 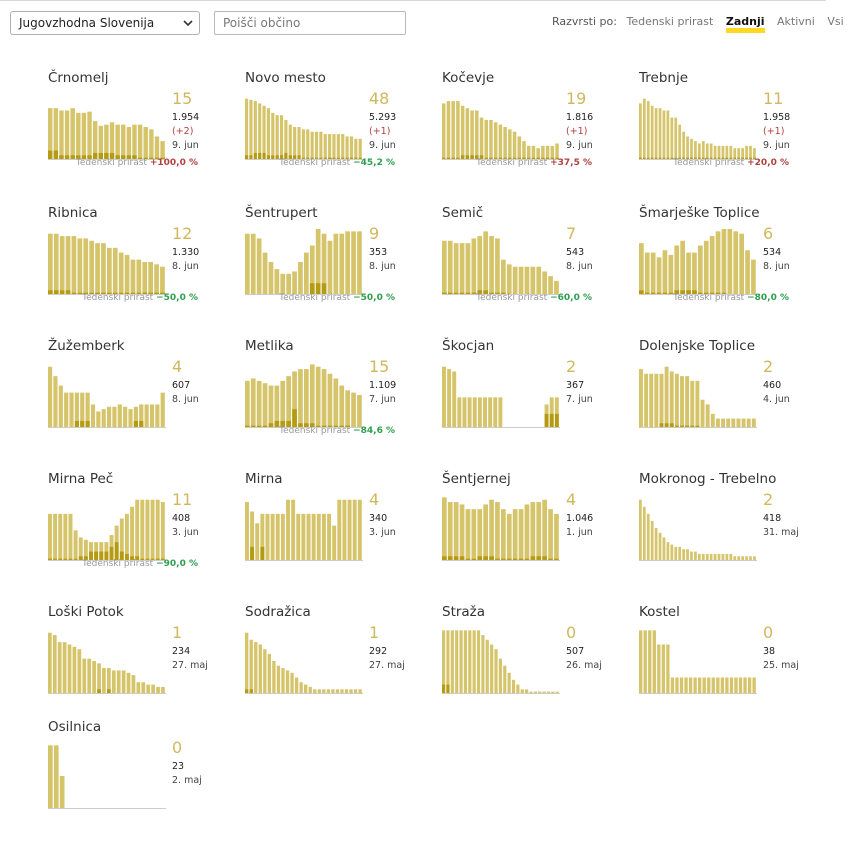 What do you see at coordinates (537, 666) in the screenshot?
I see `municipality-card: Straža 0 507 26. maj` at bounding box center [537, 666].